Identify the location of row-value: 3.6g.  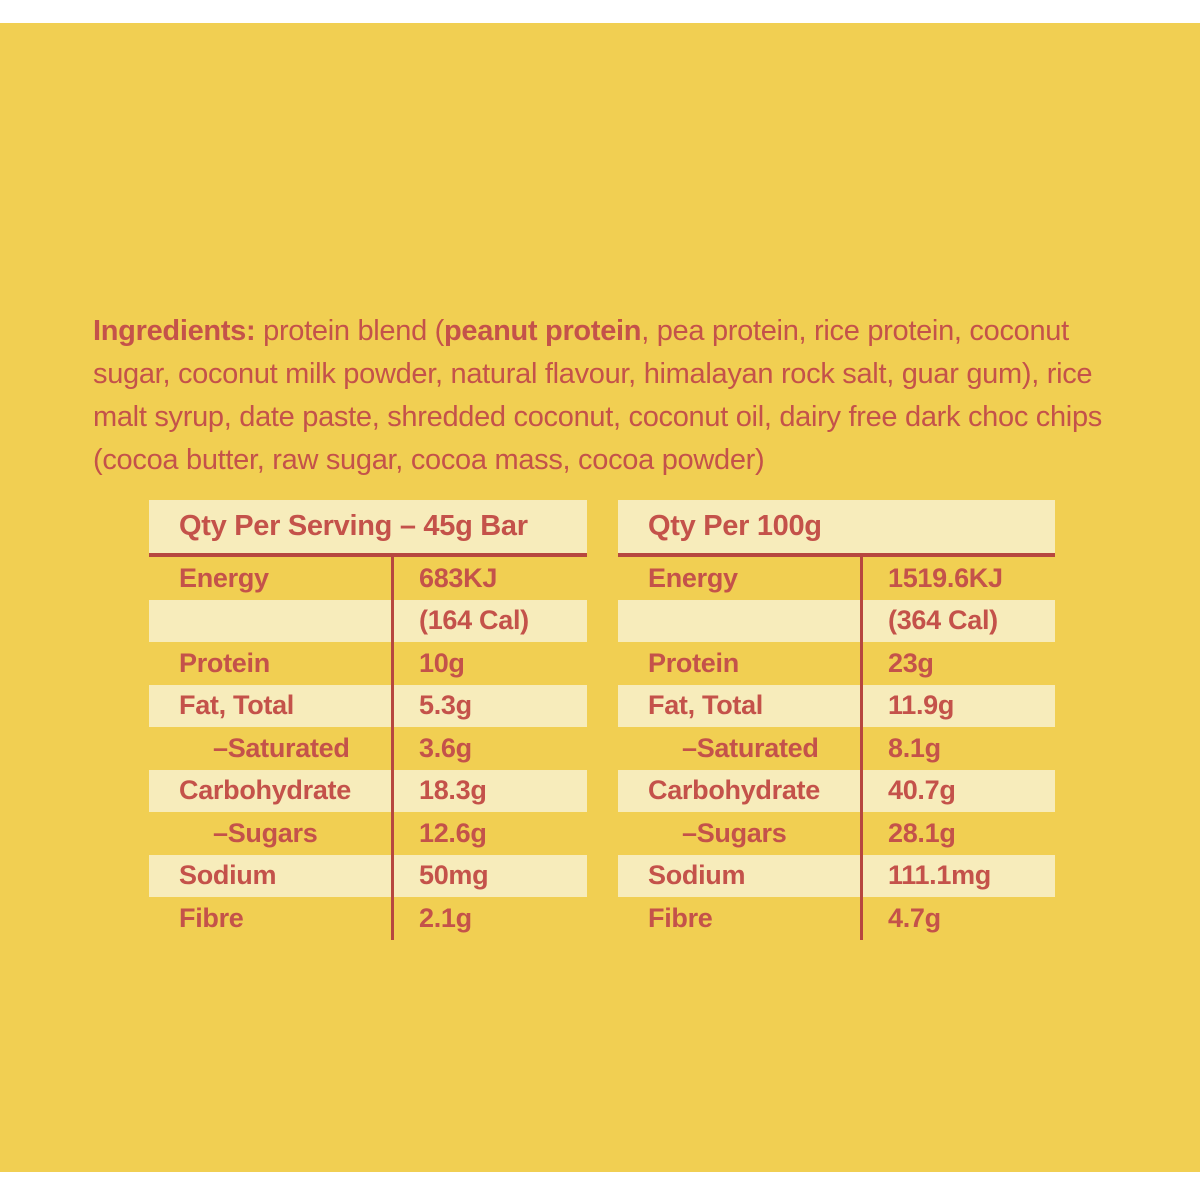
(445, 747).